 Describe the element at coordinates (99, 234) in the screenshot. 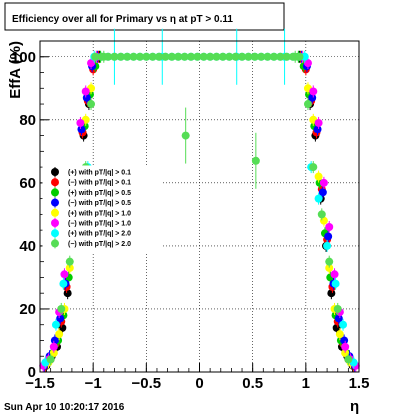

I see `legend-label: (+) with pT/|q| > 2.0` at that location.